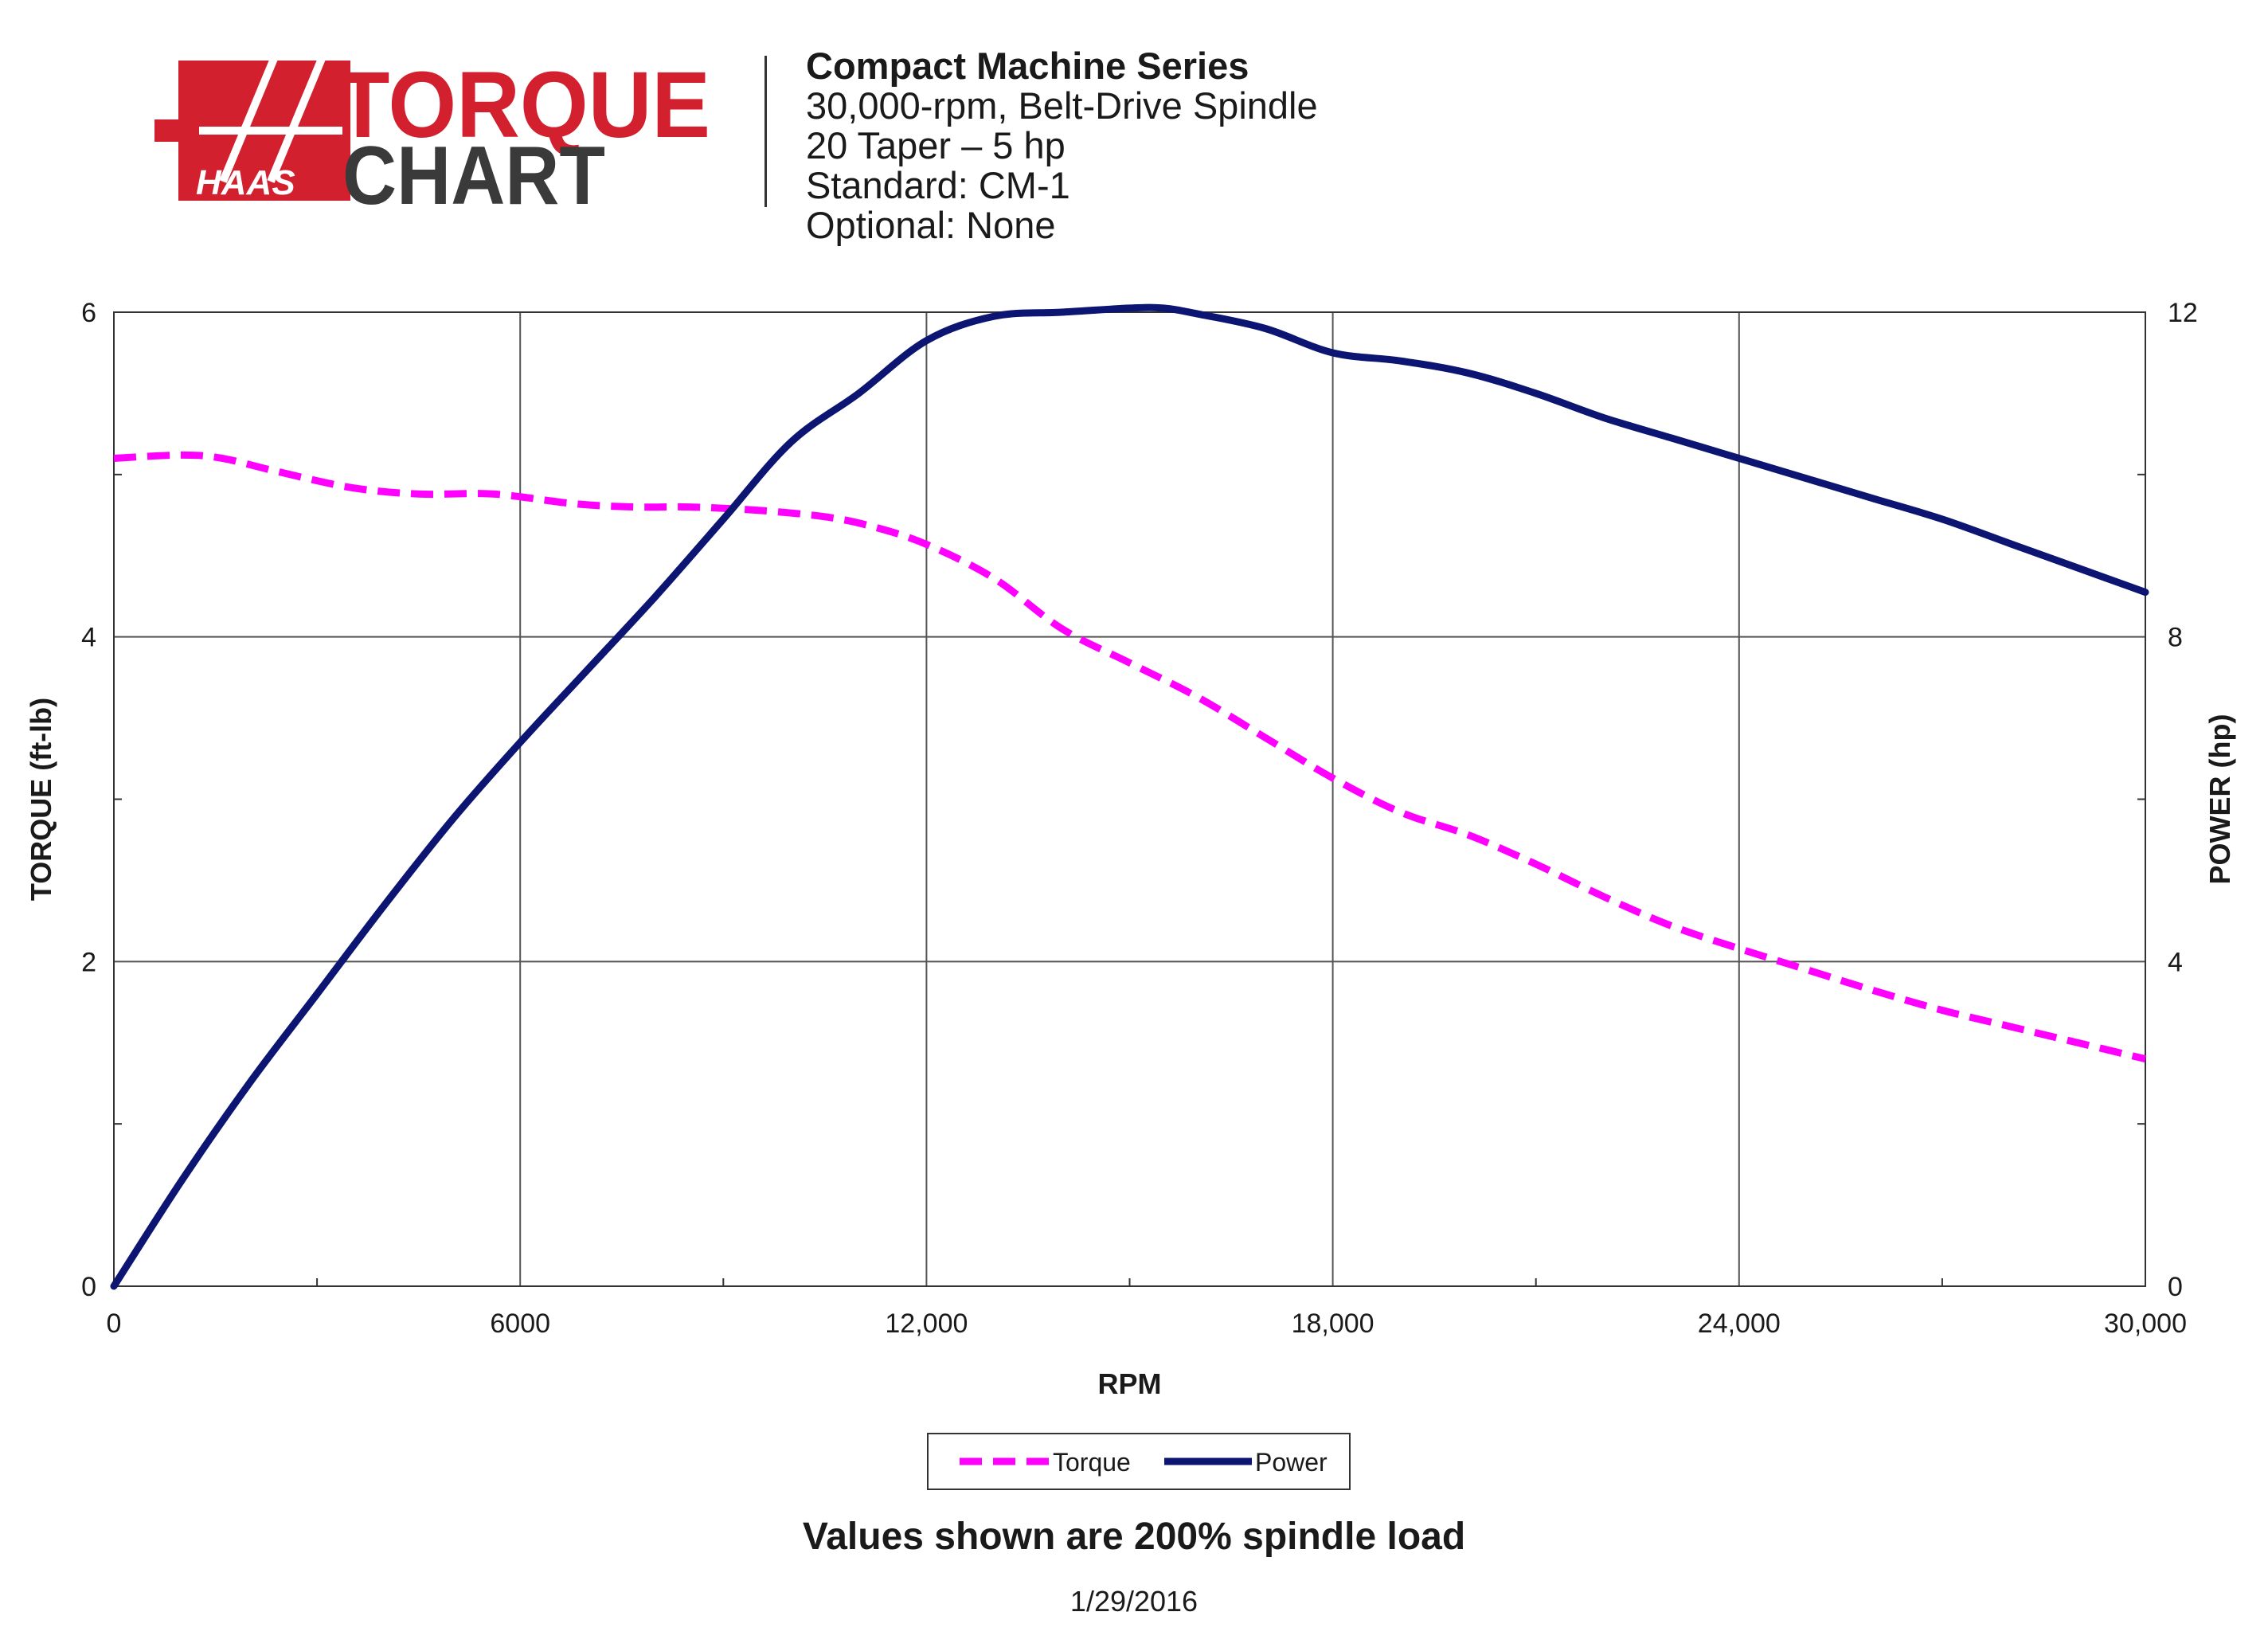  I want to click on chart-date: 1/29/2016, so click(1134, 1601).